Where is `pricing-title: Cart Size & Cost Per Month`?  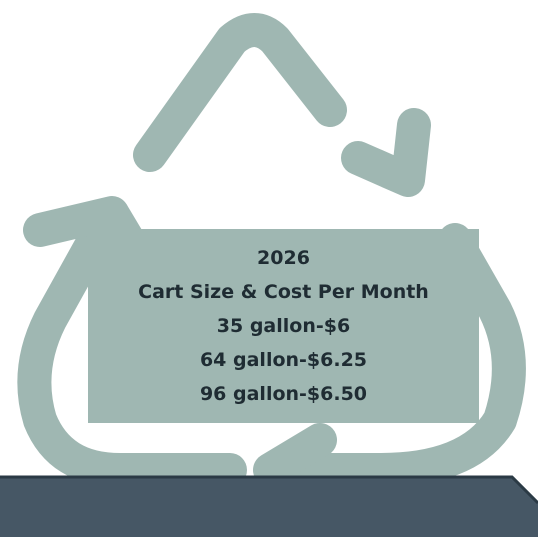
pricing-title: Cart Size & Cost Per Month is located at coordinates (283, 292).